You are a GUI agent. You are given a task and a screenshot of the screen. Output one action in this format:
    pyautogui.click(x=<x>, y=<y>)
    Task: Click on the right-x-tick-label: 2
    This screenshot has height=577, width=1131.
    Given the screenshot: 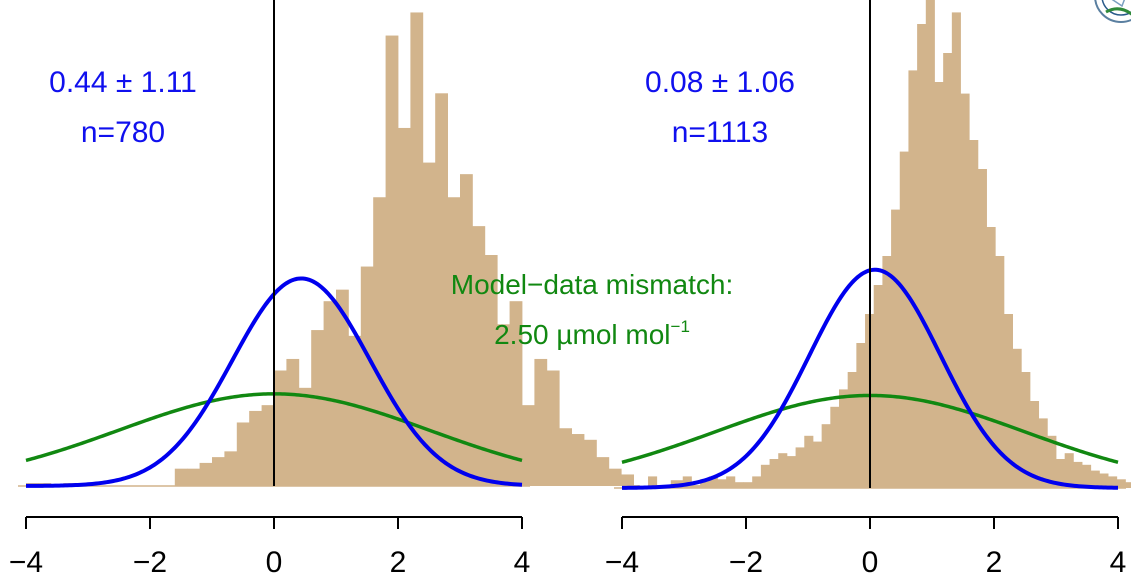 What is the action you would take?
    pyautogui.click(x=994, y=561)
    